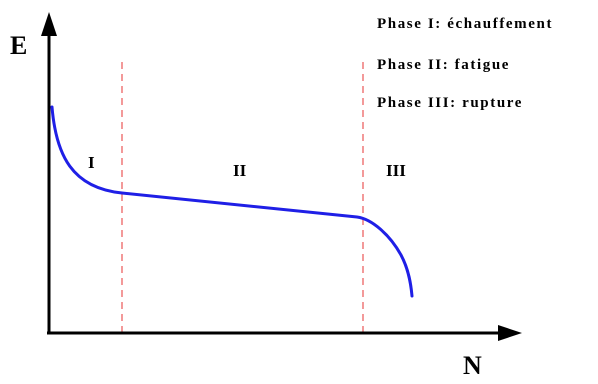 This screenshot has height=384, width=598. Describe the element at coordinates (443, 65) in the screenshot. I see `legend-phase-2: Phase II: fatigue` at that location.